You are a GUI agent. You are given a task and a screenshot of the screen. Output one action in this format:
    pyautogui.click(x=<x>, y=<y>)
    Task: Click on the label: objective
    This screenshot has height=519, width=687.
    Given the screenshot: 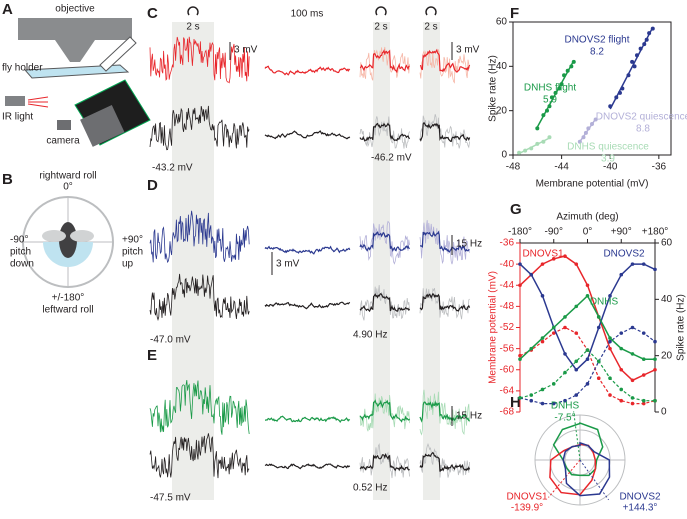 What is the action you would take?
    pyautogui.click(x=75, y=9)
    